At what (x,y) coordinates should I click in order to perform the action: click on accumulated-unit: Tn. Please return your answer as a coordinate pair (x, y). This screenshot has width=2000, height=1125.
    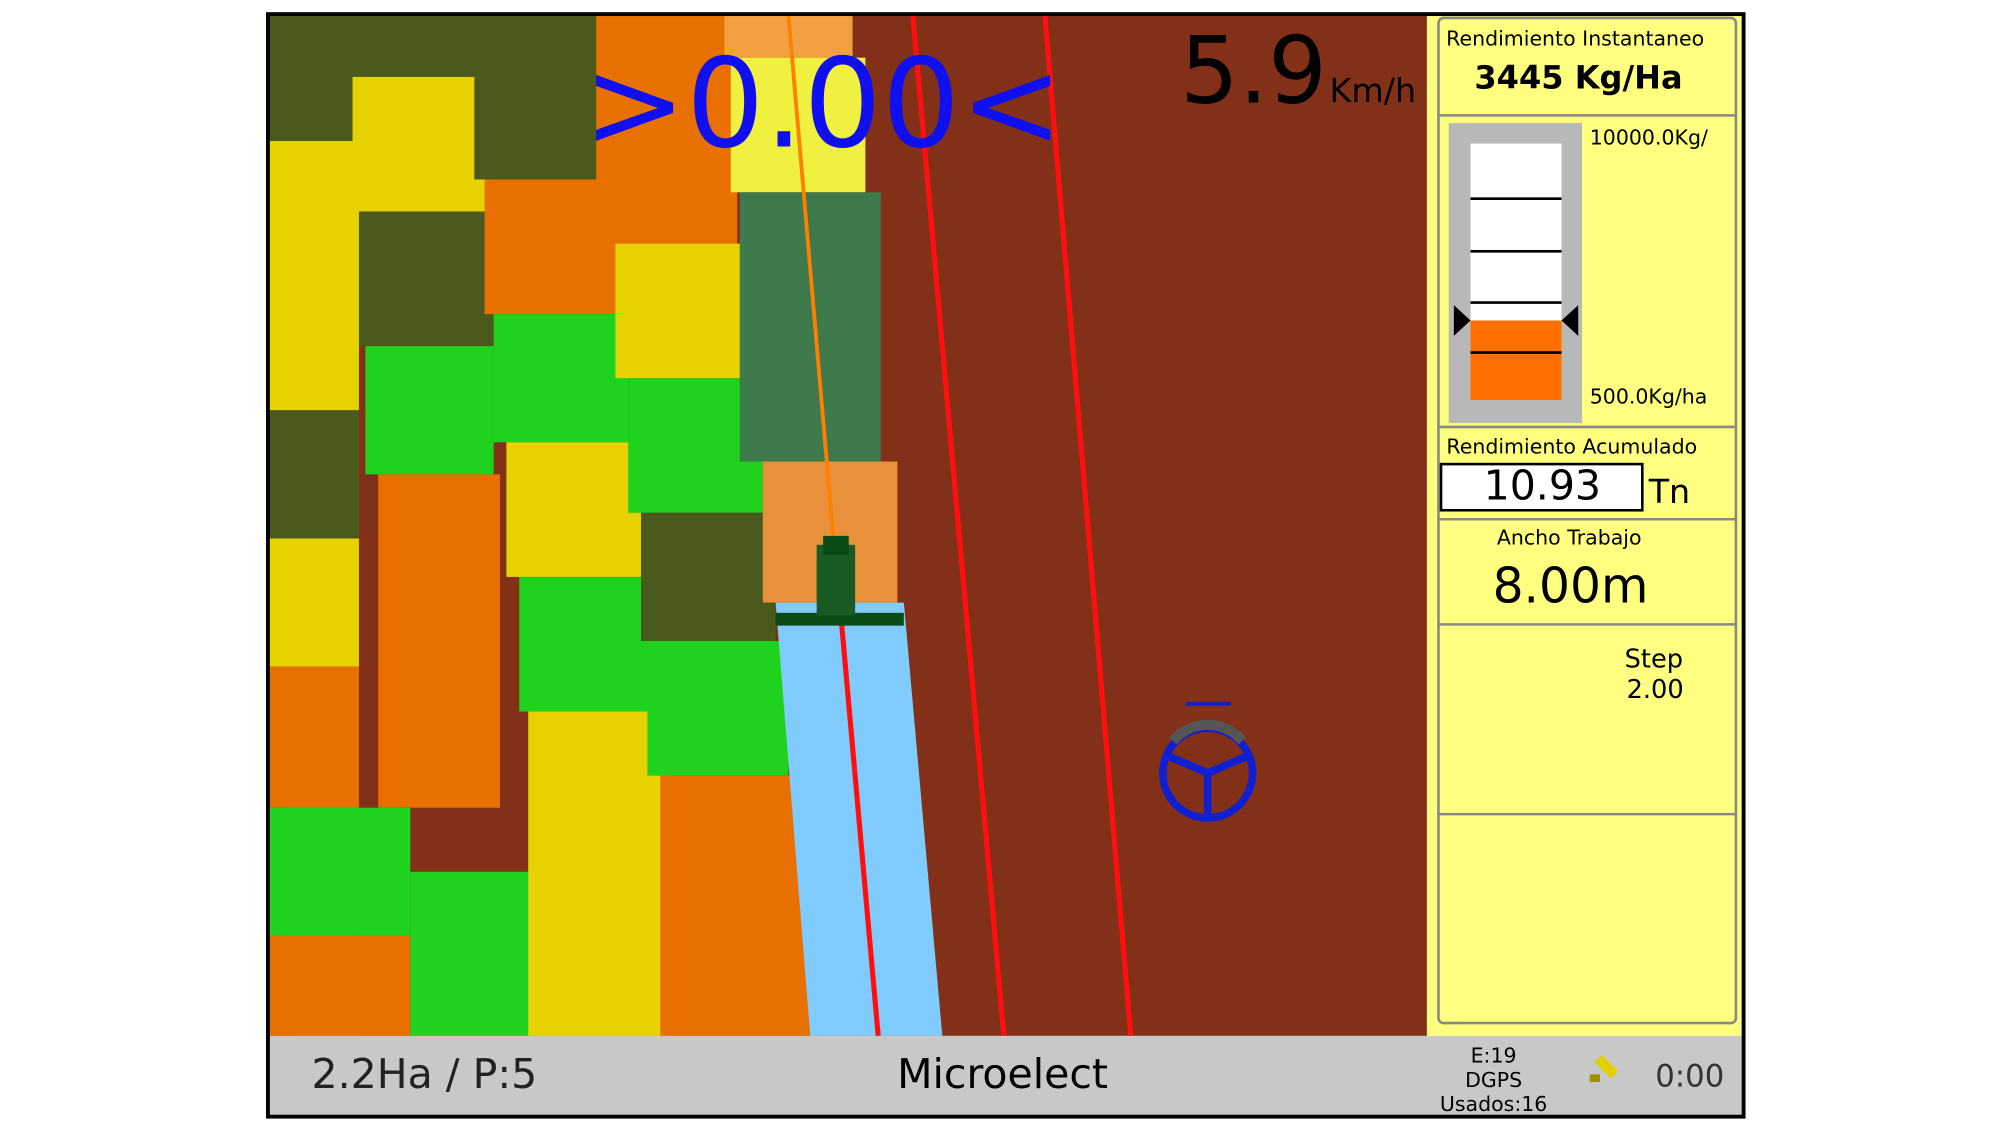
    Looking at the image, I should click on (1669, 491).